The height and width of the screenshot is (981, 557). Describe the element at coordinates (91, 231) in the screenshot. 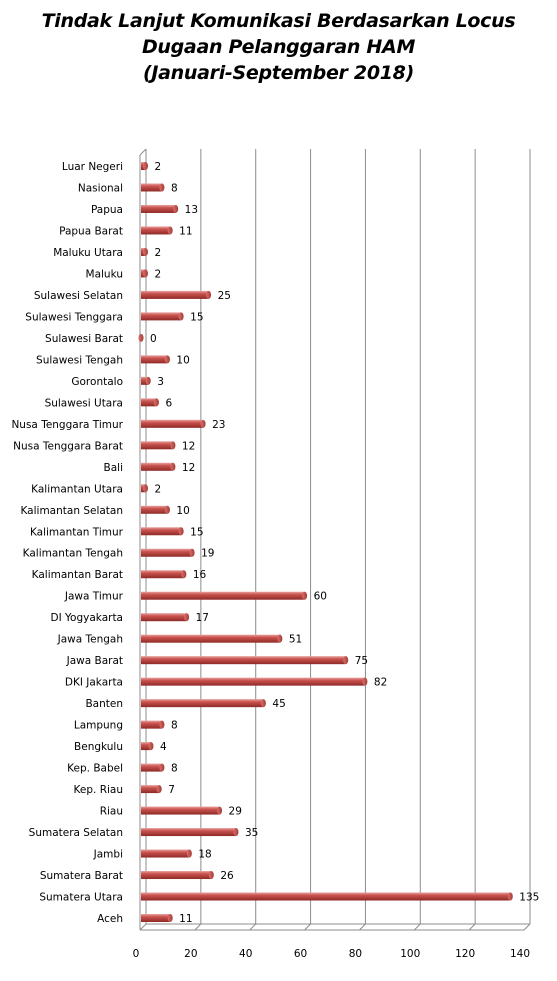

I see `category-label: Papua Barat` at that location.